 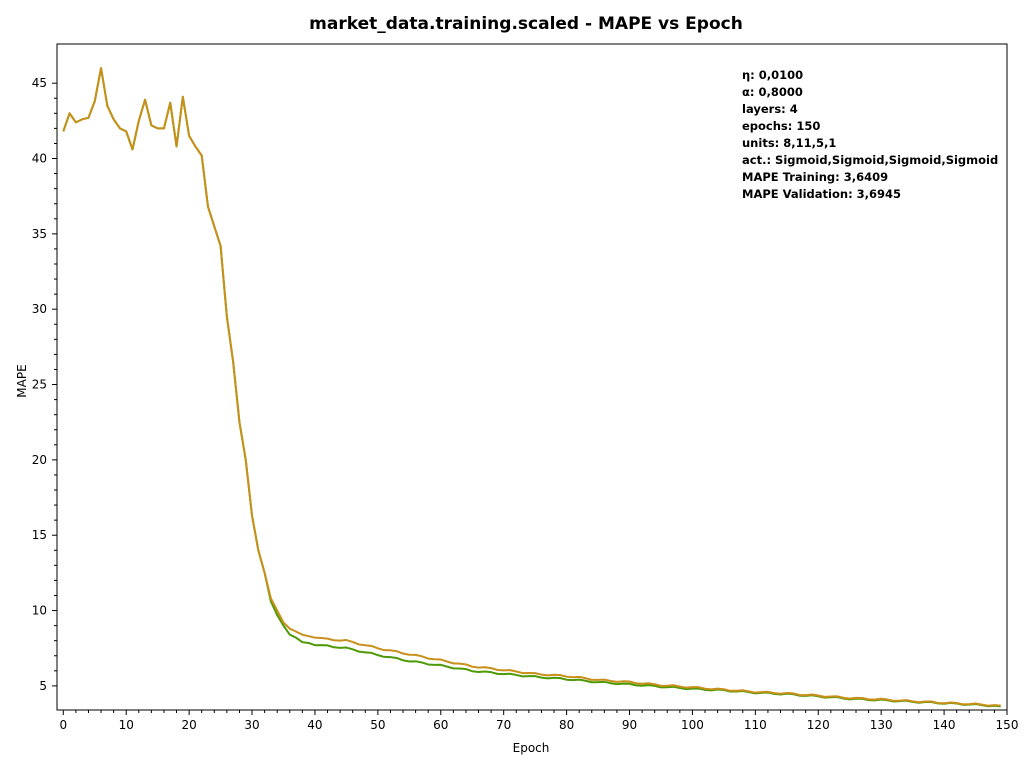 What do you see at coordinates (531, 748) in the screenshot?
I see `x-axis-label: Epoch` at bounding box center [531, 748].